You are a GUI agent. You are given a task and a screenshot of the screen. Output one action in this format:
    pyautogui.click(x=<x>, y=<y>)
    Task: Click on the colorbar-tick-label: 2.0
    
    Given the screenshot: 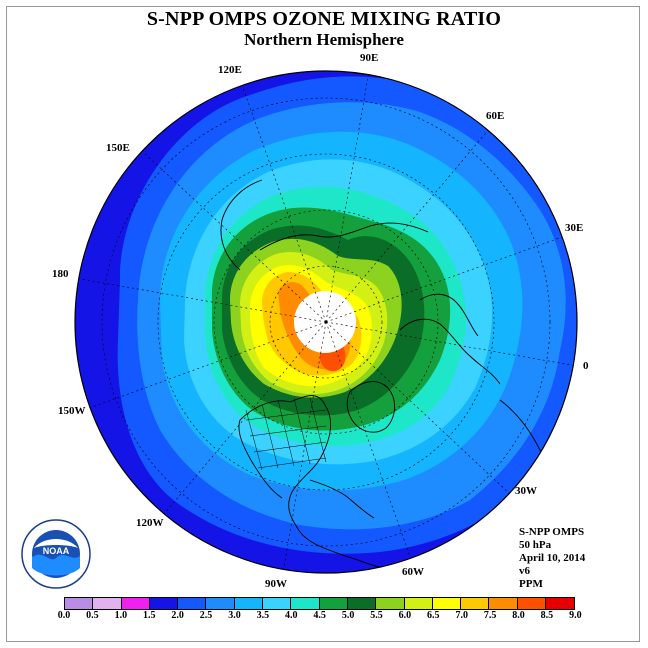 What is the action you would take?
    pyautogui.click(x=177, y=615)
    